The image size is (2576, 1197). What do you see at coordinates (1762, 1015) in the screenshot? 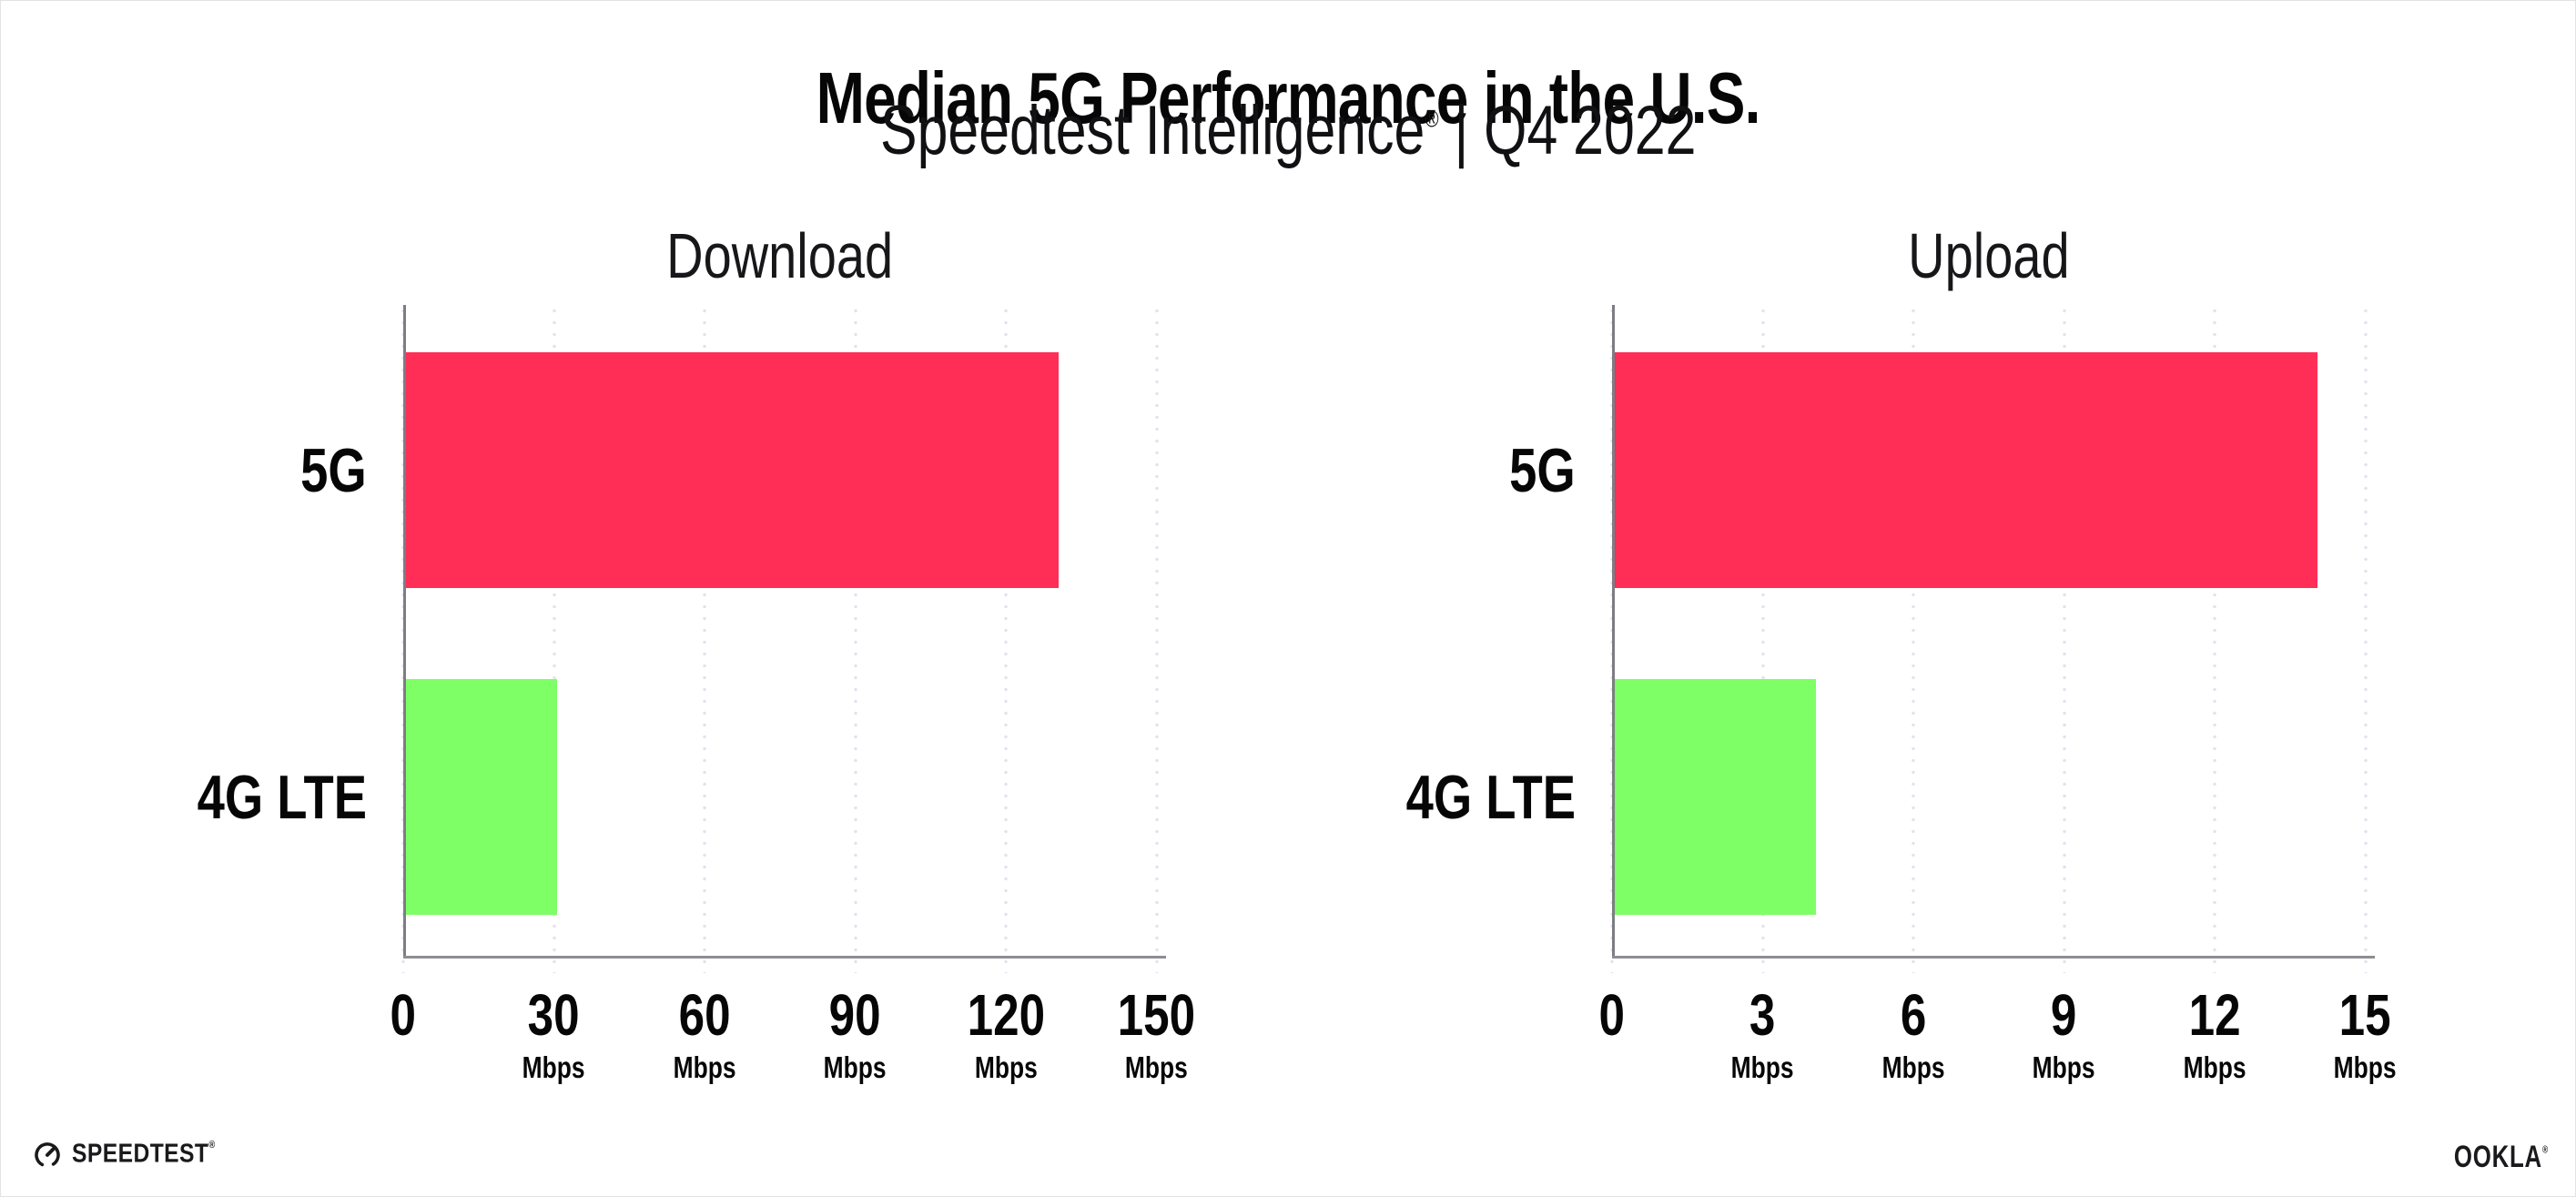
I see `x-tick-value: 3` at bounding box center [1762, 1015].